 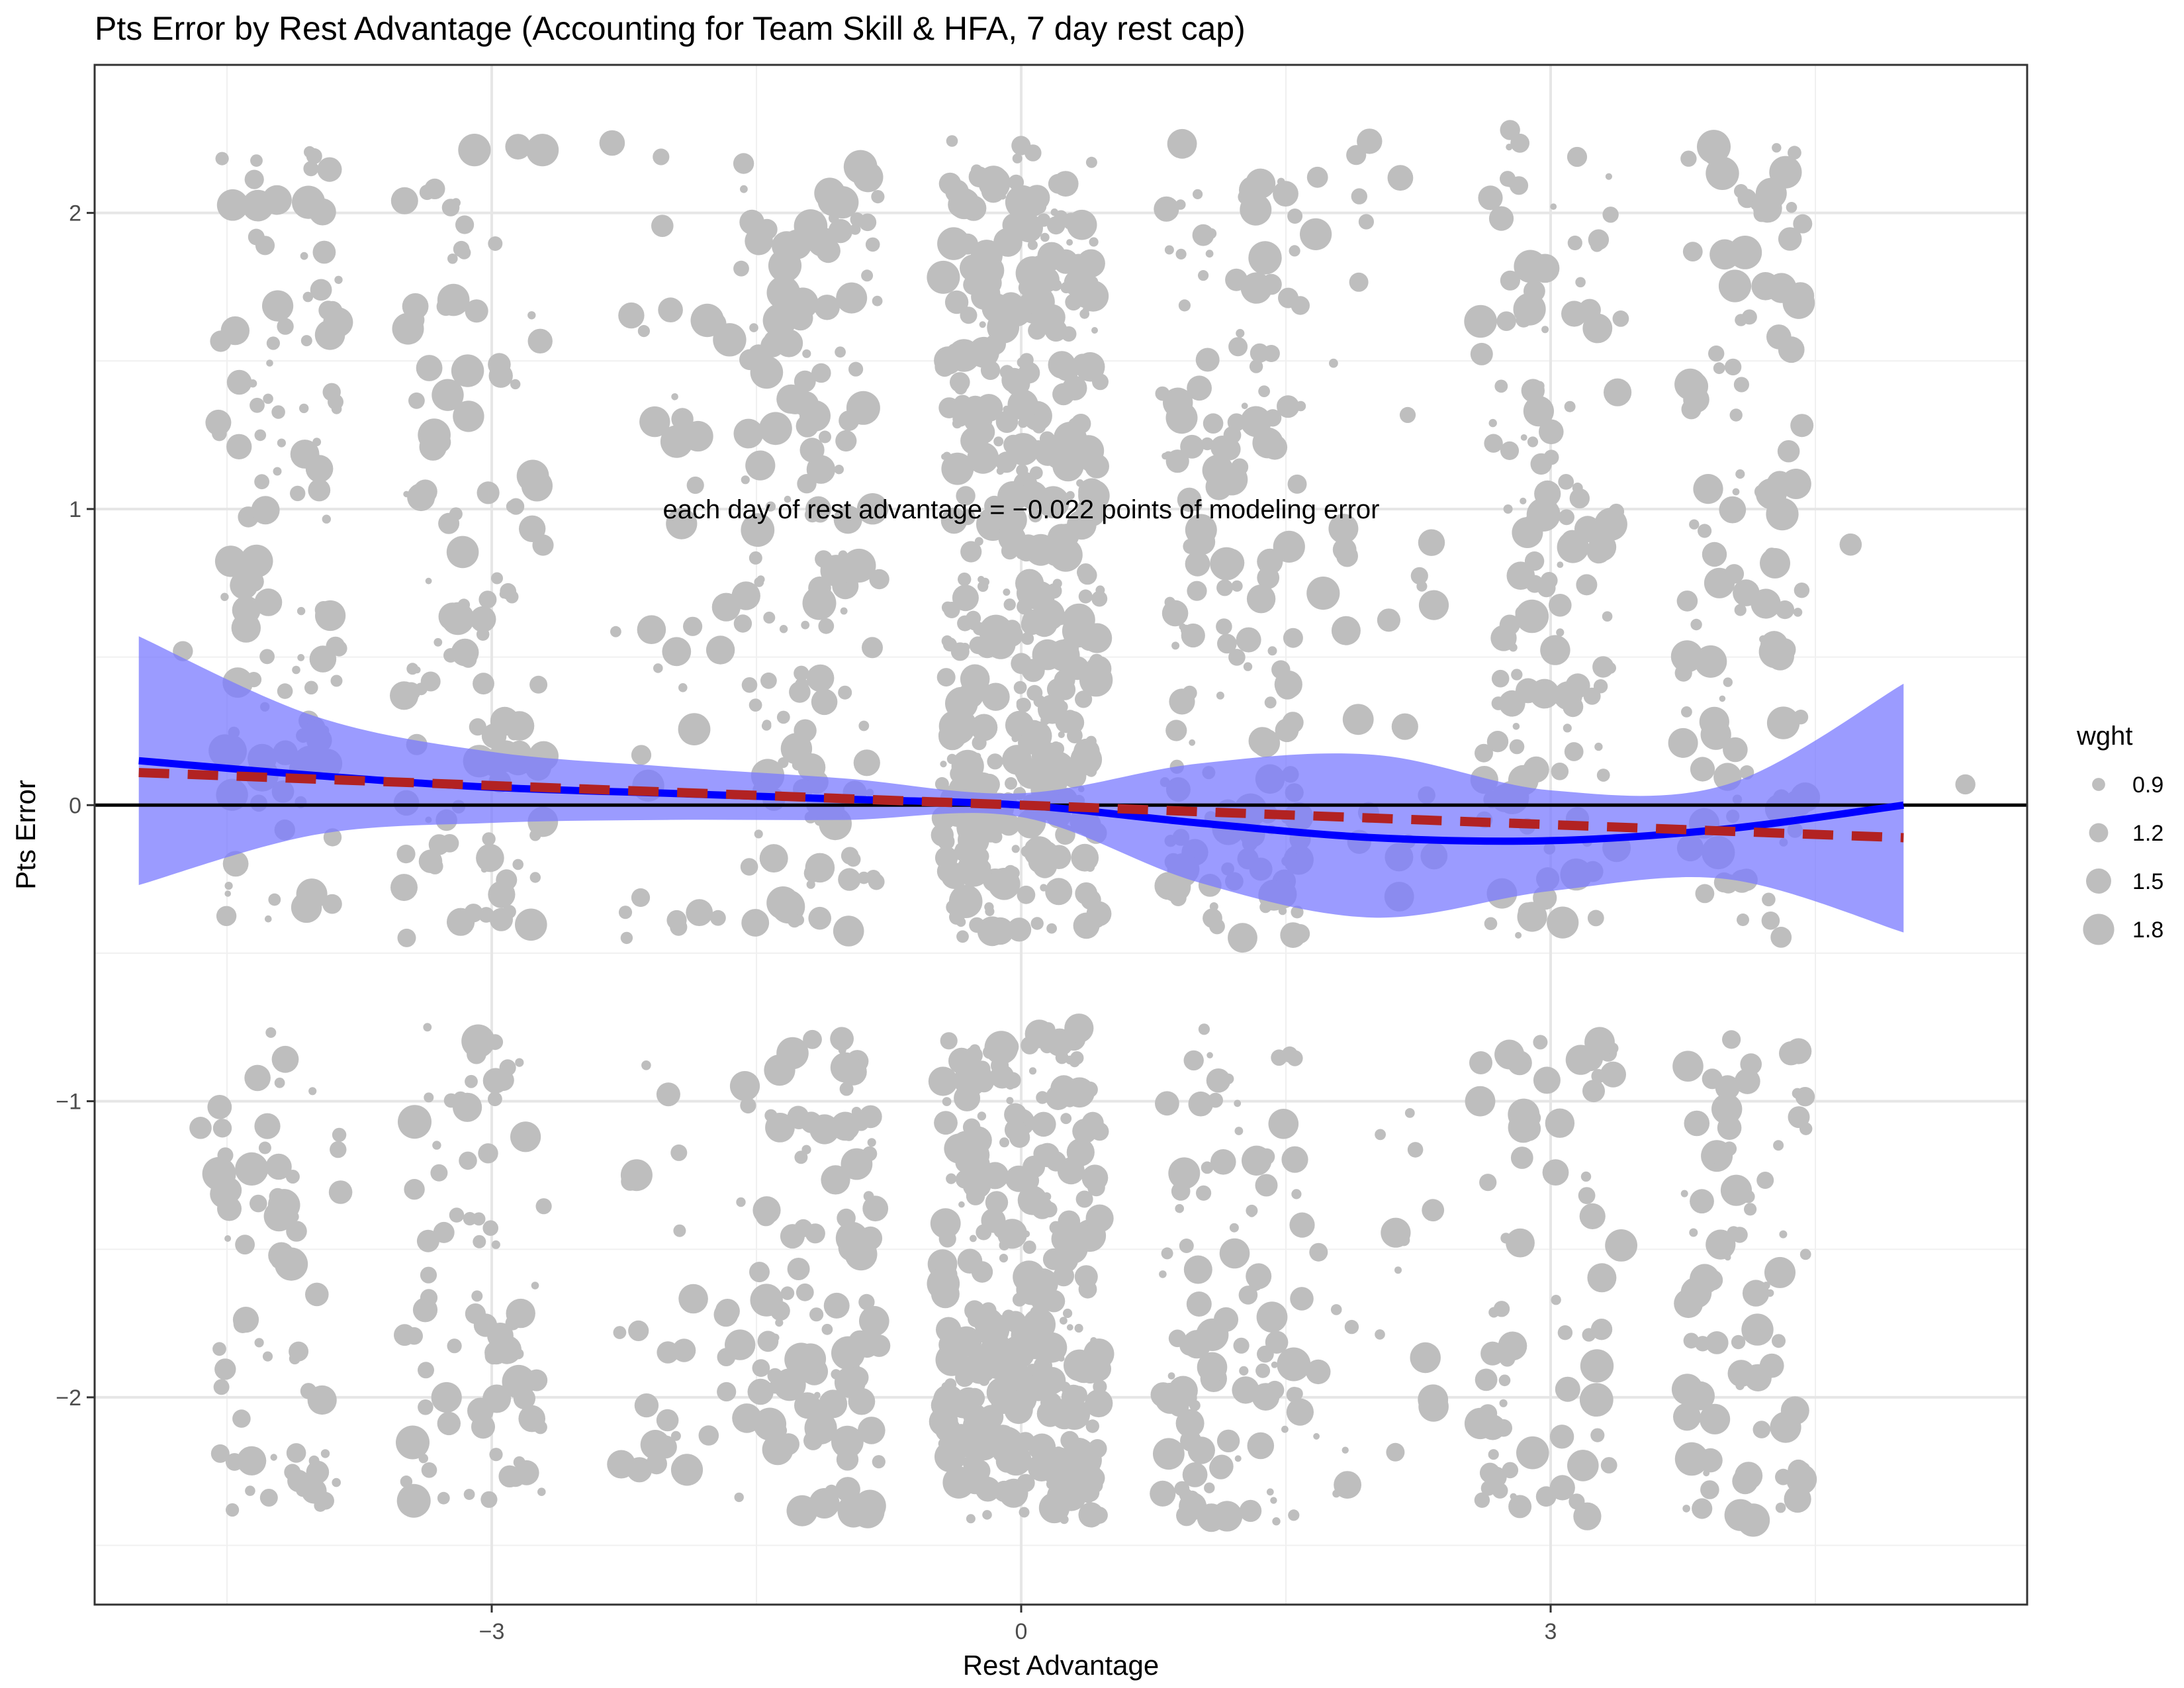 What do you see at coordinates (2147, 785) in the screenshot?
I see `legend-label: 0.9` at bounding box center [2147, 785].